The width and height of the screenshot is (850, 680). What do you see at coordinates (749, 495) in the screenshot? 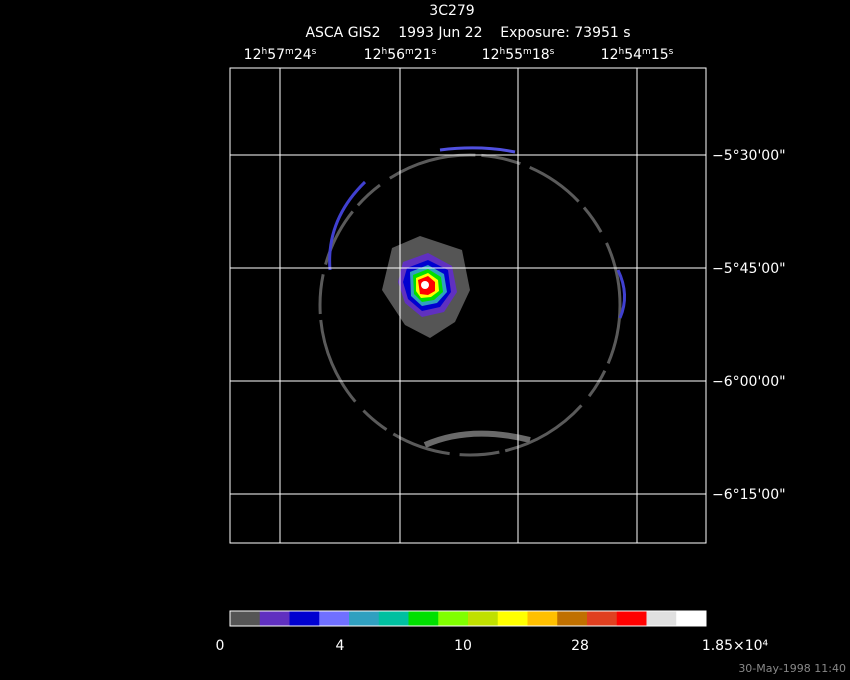
I see `dec-label: −6°15'00"` at bounding box center [749, 495].